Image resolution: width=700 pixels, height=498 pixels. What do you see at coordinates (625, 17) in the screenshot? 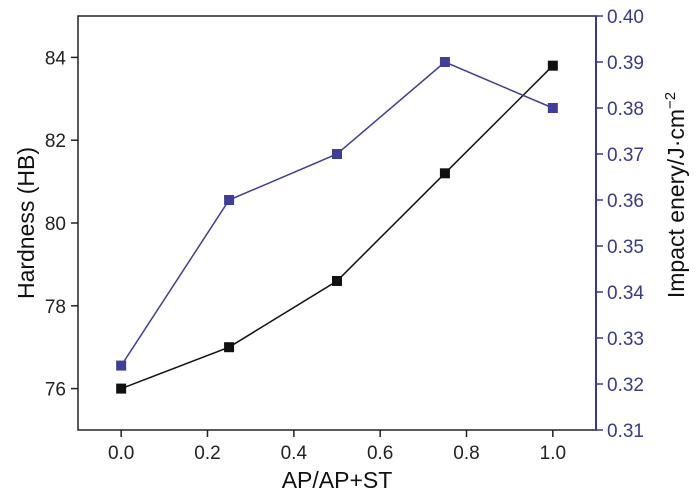
I see `right-y-tick-label: 0.40` at bounding box center [625, 17].